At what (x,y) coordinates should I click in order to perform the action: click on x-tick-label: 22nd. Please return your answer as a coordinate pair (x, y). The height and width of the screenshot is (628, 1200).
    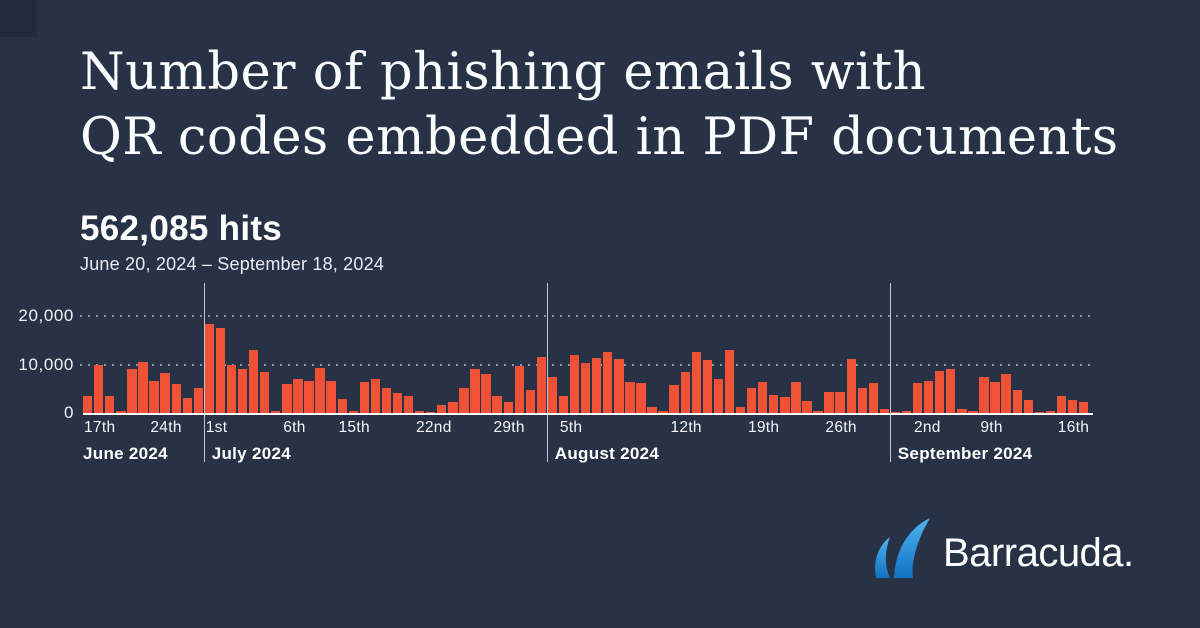
    Looking at the image, I should click on (433, 427).